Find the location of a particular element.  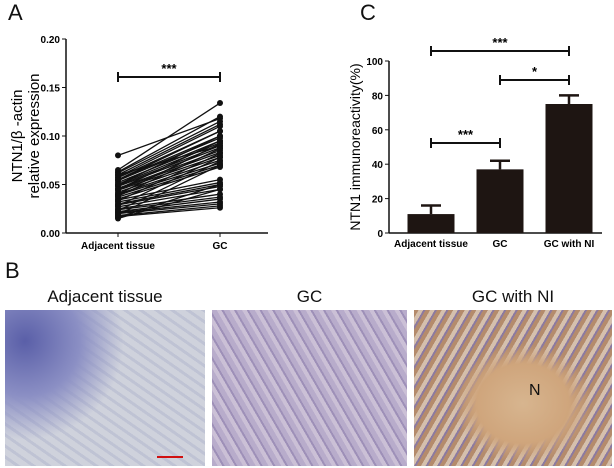

image-title-gc-ni: GC with NI is located at coordinates (513, 296).